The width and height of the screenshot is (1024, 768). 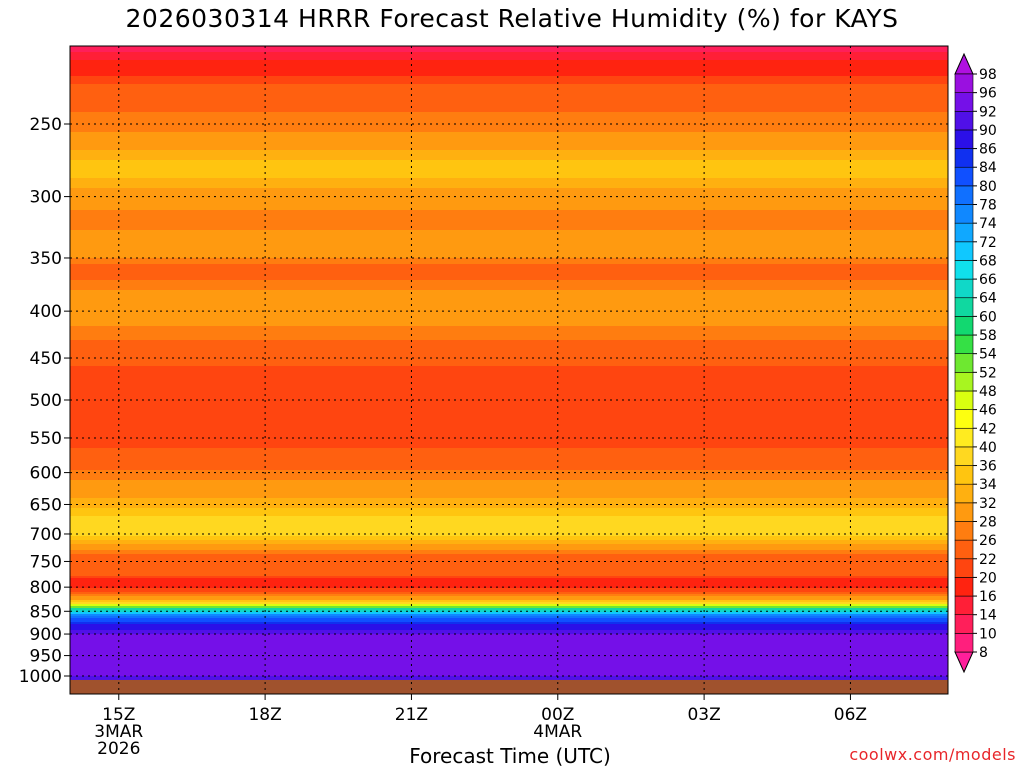 What do you see at coordinates (932, 754) in the screenshot?
I see `site-credit: coolwx.com/models` at bounding box center [932, 754].